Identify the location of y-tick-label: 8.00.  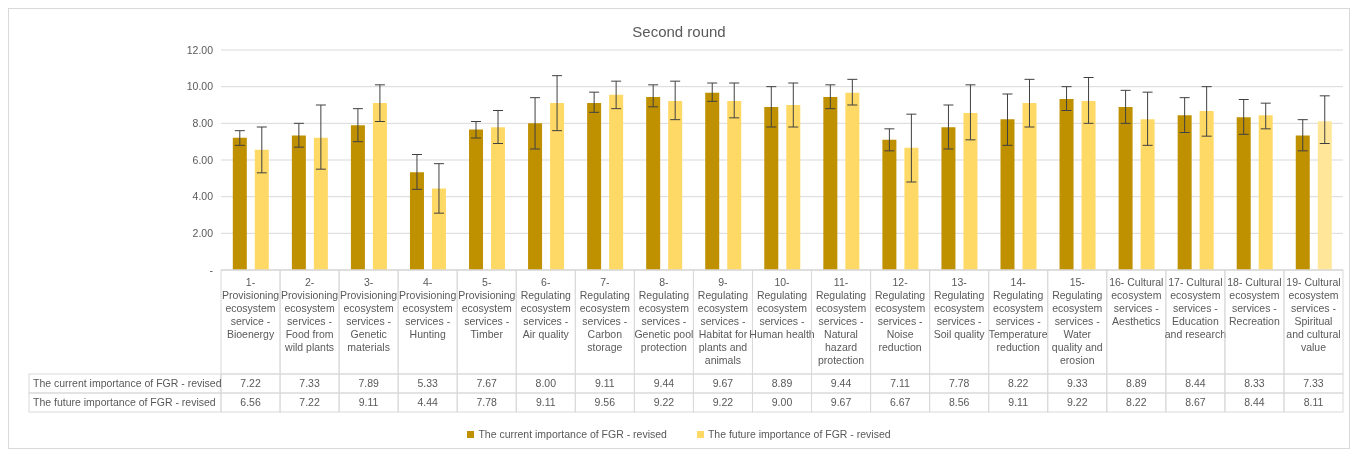
(203, 123).